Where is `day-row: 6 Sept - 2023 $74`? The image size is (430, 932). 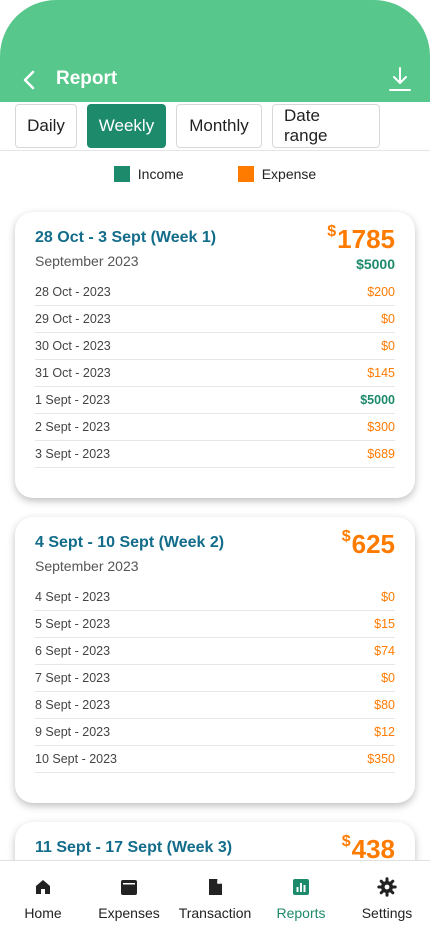 day-row: 6 Sept - 2023 $74 is located at coordinates (215, 651).